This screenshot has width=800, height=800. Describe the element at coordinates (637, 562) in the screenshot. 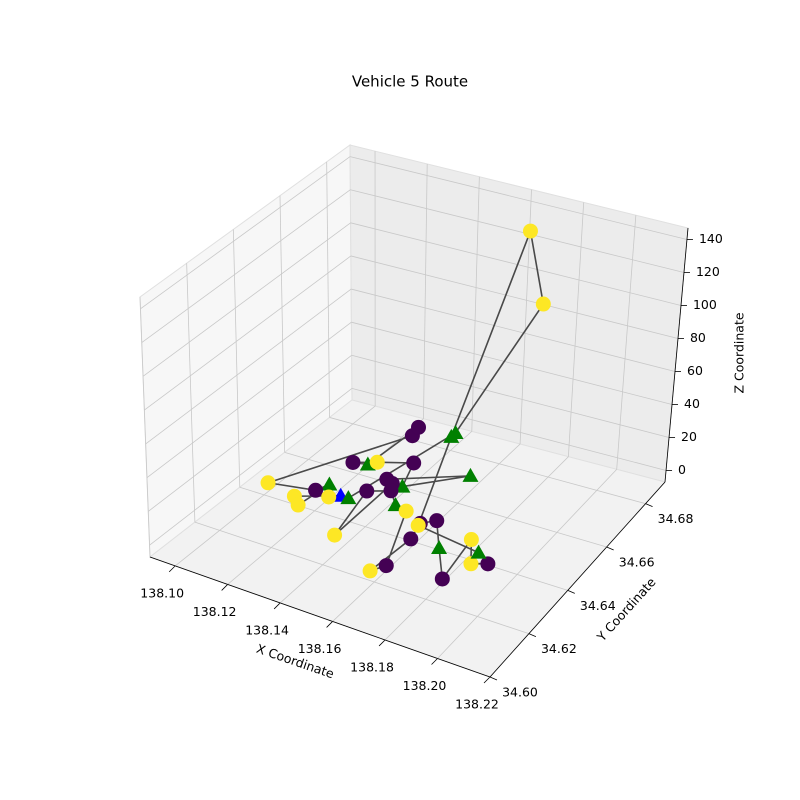

I see `y-tick-label: 34.66` at that location.